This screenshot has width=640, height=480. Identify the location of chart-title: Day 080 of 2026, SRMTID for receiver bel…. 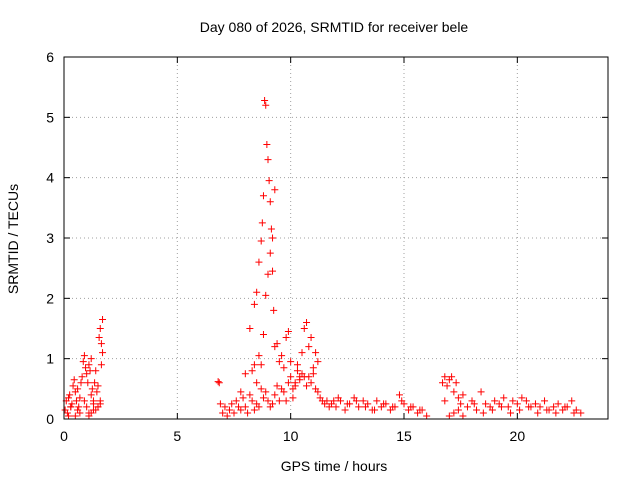
(334, 27).